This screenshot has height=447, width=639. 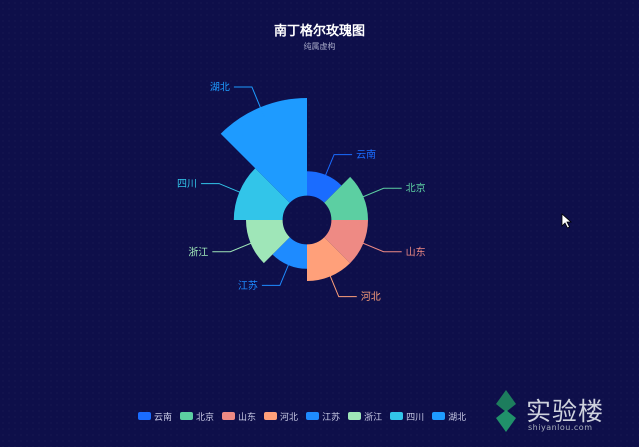 I want to click on watermark-text: 实验楼, so click(x=565, y=411).